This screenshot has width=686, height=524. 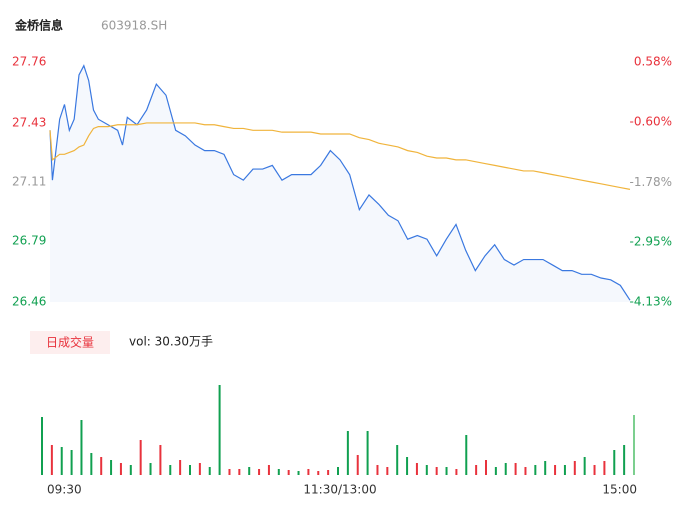 I want to click on y-tick-label: 27.76, so click(x=29, y=62).